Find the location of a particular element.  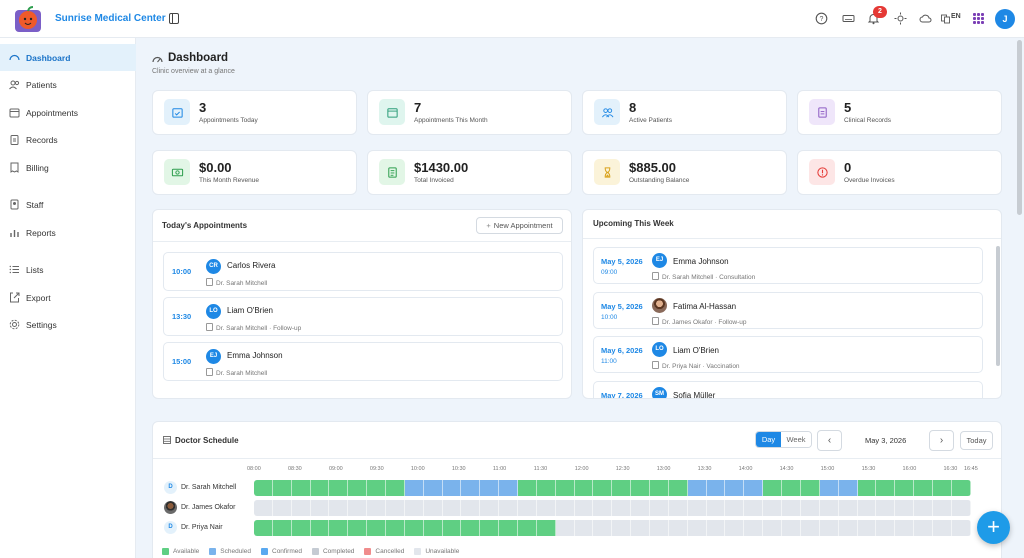

stat-card: 7 Appointments This Month is located at coordinates (469, 112).